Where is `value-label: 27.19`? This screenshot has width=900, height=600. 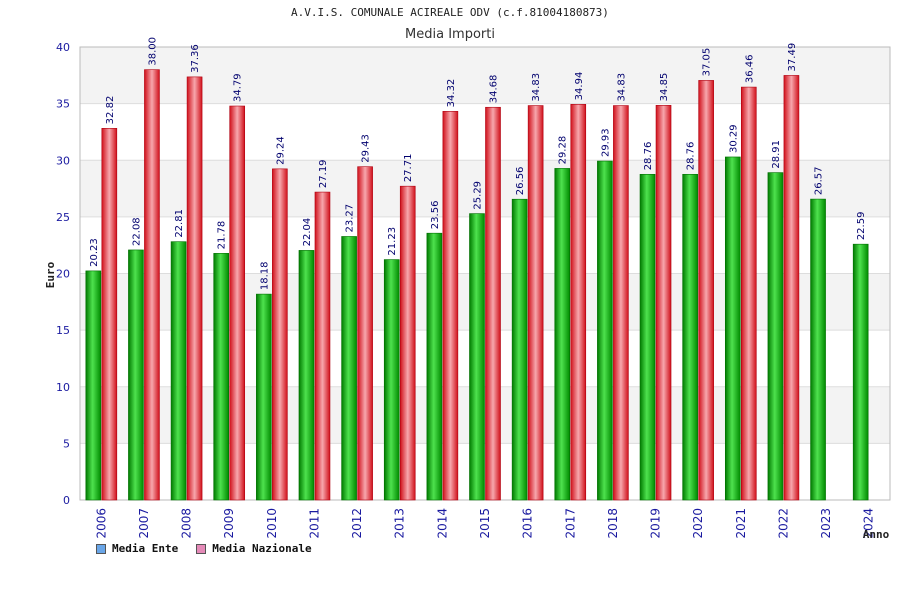 value-label: 27.19 is located at coordinates (323, 173).